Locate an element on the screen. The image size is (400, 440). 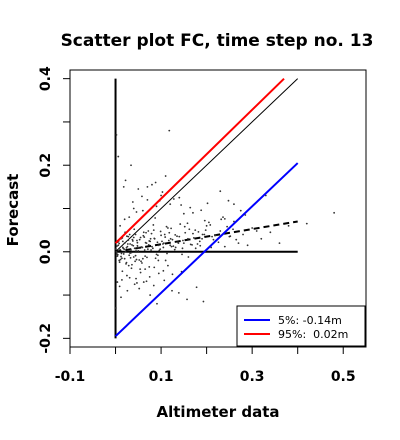
y-axis-label: Forecast is located at coordinates (13, 210).